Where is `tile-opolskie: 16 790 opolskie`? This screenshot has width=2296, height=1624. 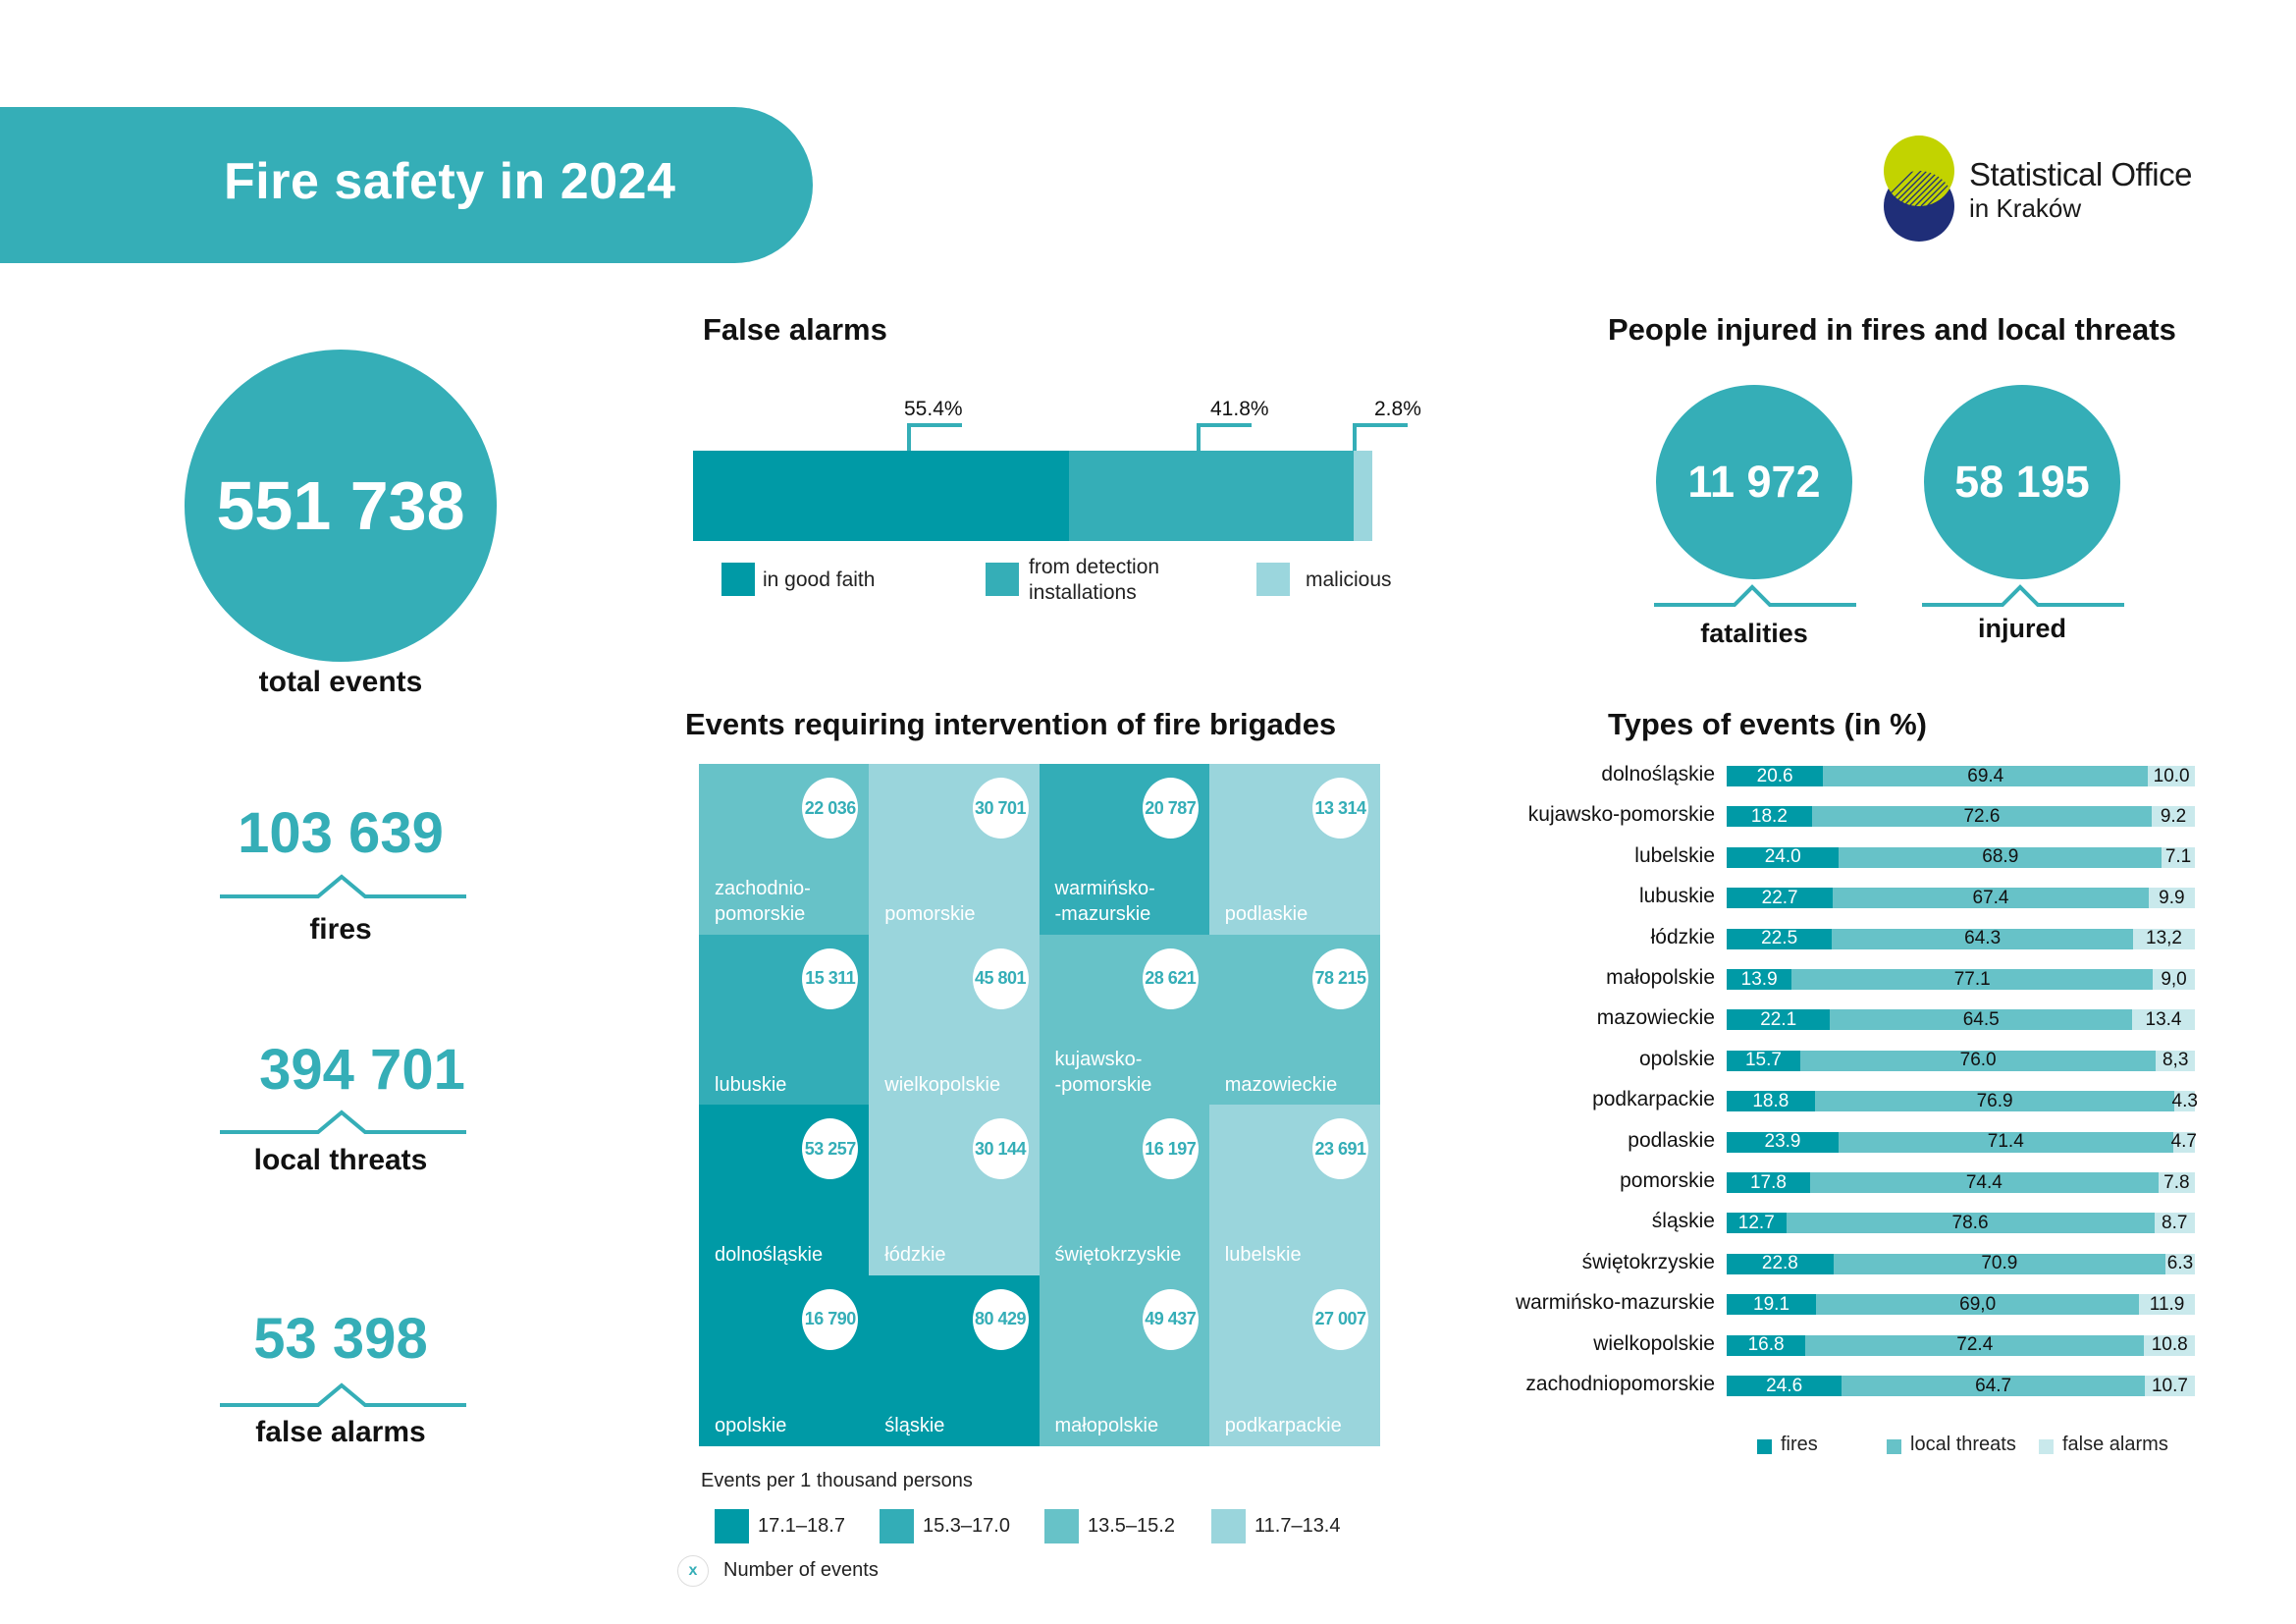
tile-opolskie: 16 790 opolskie is located at coordinates (784, 1360).